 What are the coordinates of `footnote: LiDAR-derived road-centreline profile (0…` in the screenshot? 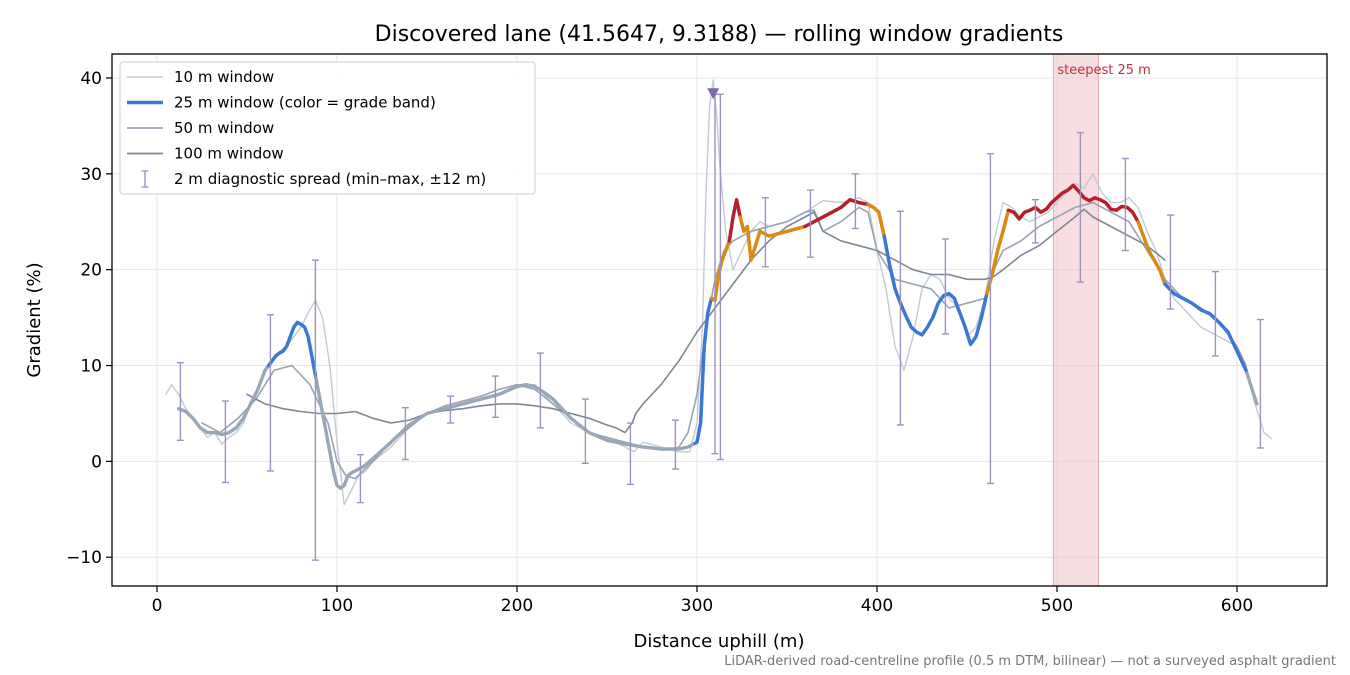 It's located at (1030, 661).